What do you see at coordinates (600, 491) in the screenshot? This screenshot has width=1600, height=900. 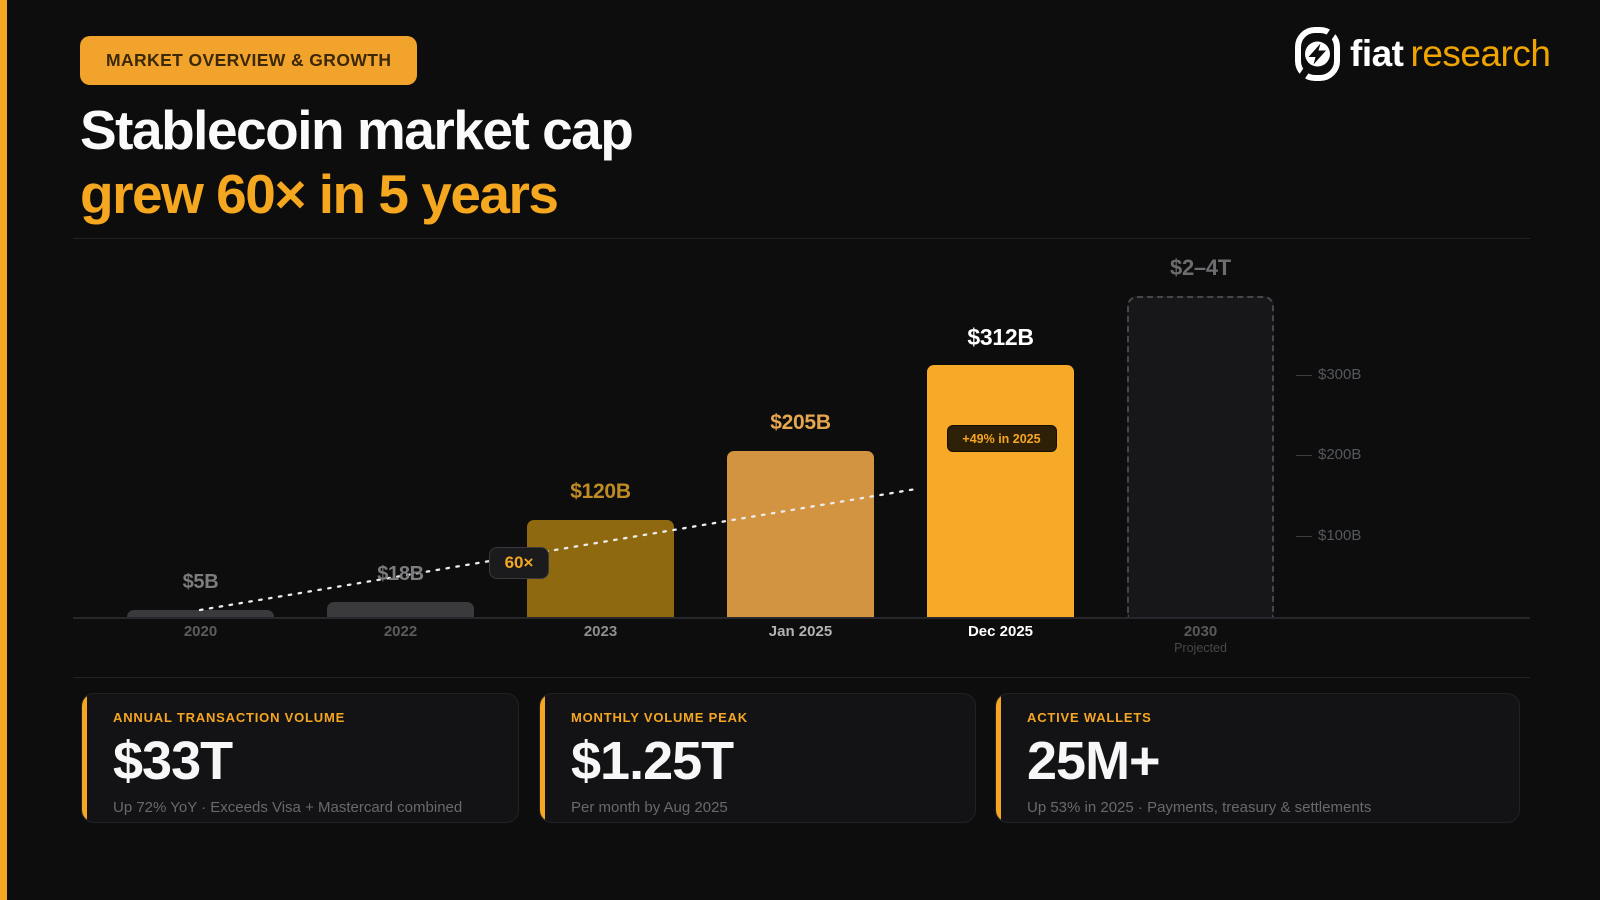 I see `bar-value-2023: $120B` at bounding box center [600, 491].